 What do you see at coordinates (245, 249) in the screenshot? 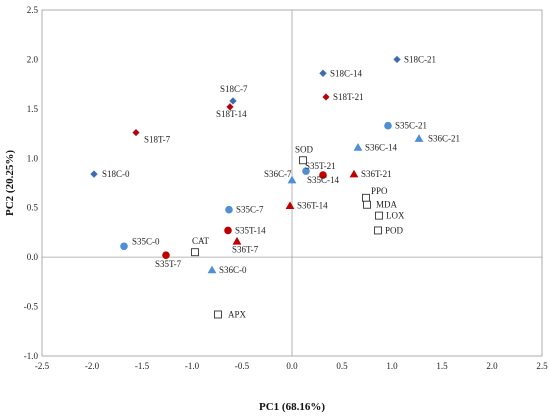
I see `label-s36t-7: S36T-7` at bounding box center [245, 249].